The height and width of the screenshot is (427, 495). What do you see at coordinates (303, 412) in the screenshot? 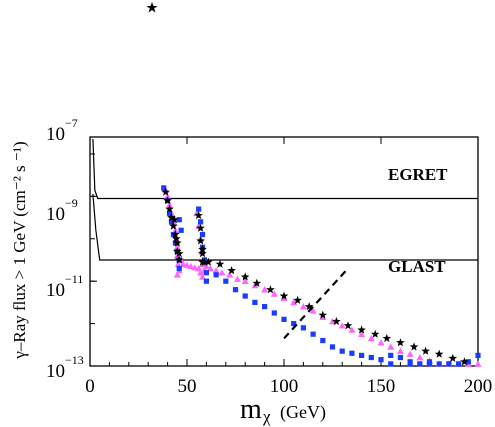
I see `x-axis-unit: (GeV)` at bounding box center [303, 412].